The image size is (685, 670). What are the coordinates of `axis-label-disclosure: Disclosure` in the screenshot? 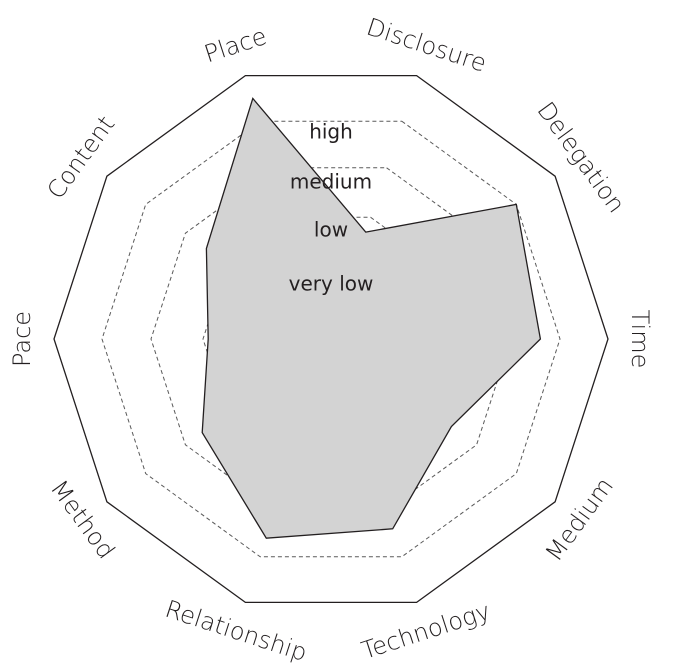 It's located at (426, 45).